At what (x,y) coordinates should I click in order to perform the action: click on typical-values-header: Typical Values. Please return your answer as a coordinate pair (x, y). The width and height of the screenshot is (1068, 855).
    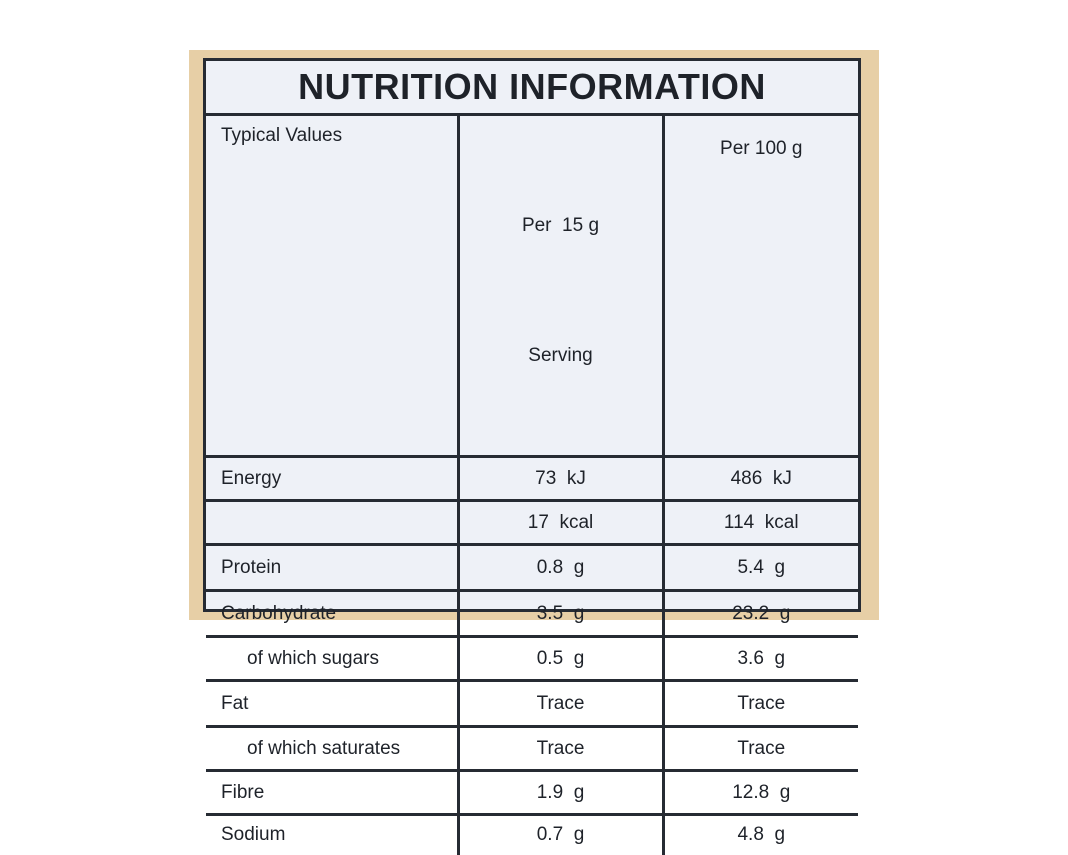
    Looking at the image, I should click on (333, 287).